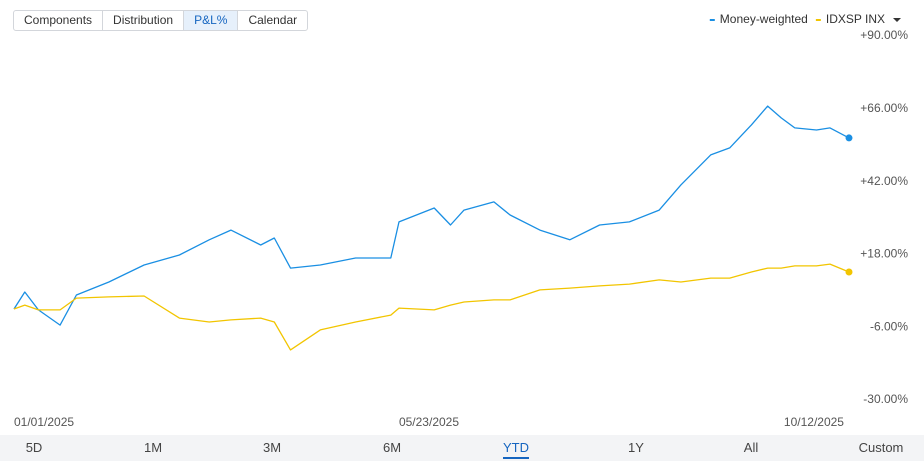 The height and width of the screenshot is (475, 924). What do you see at coordinates (889, 326) in the screenshot?
I see `y-tick-label: -6.00%` at bounding box center [889, 326].